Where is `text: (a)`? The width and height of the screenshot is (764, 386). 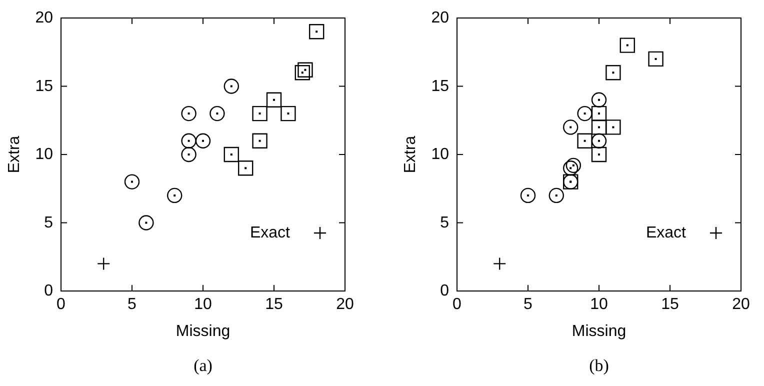
text: (a) is located at coordinates (203, 365).